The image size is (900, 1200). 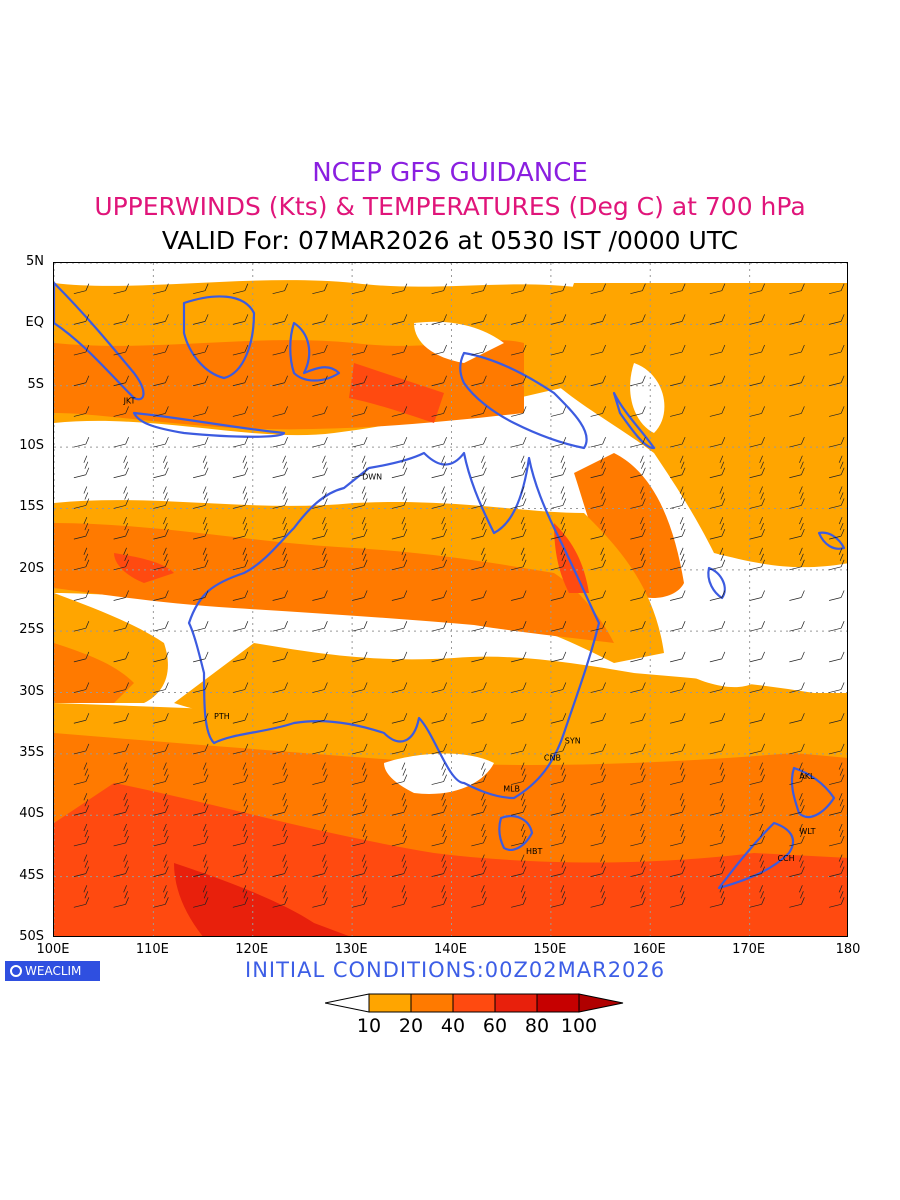 What do you see at coordinates (579, 1026) in the screenshot?
I see `colorbar-label: 100` at bounding box center [579, 1026].